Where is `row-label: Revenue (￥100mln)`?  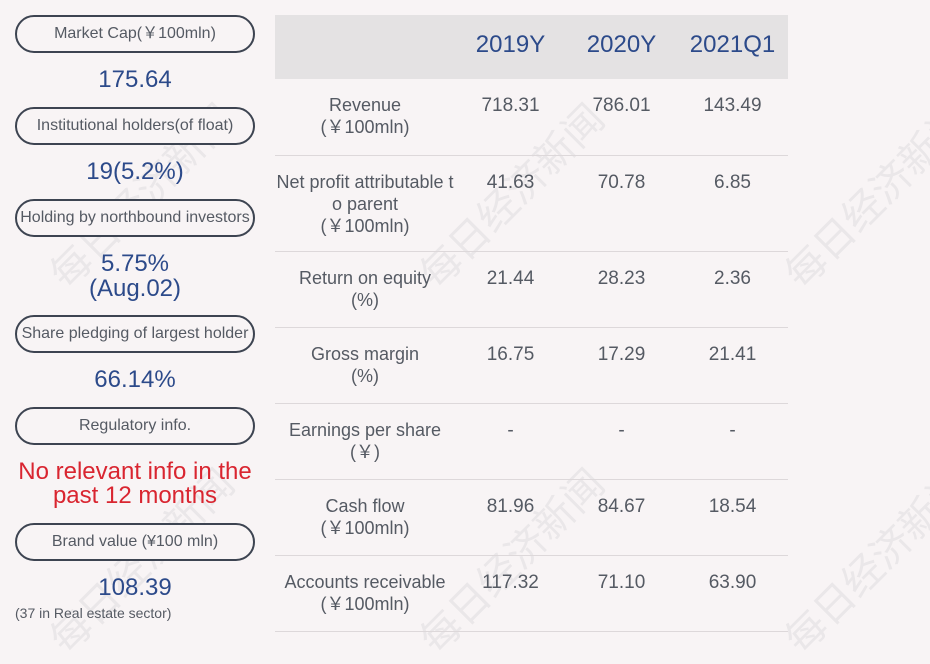 row-label: Revenue (￥100mln) is located at coordinates (365, 116).